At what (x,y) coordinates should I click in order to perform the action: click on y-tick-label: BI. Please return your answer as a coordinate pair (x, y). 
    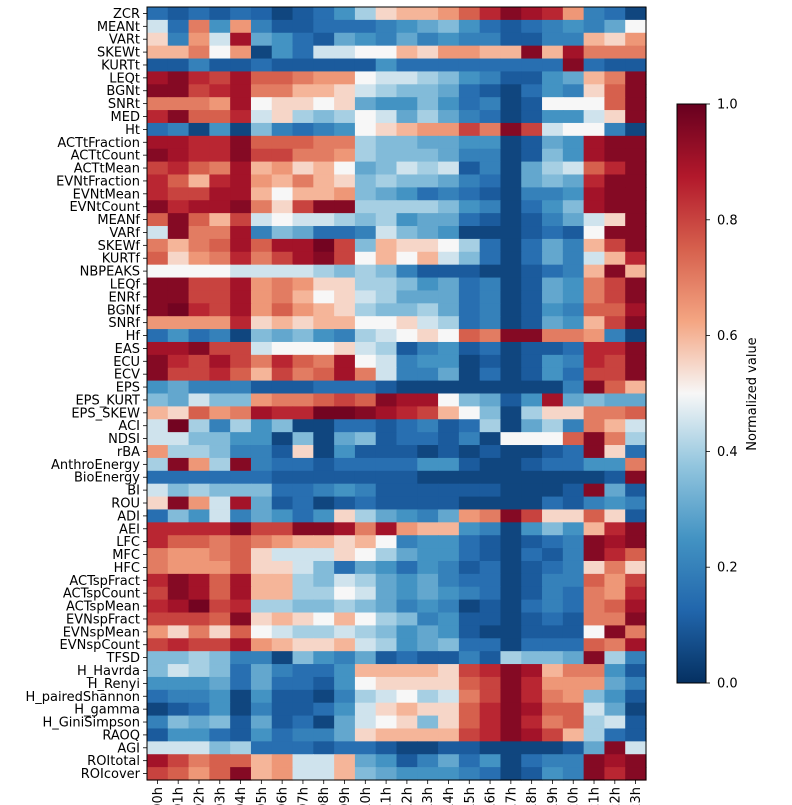
    Looking at the image, I should click on (133, 491).